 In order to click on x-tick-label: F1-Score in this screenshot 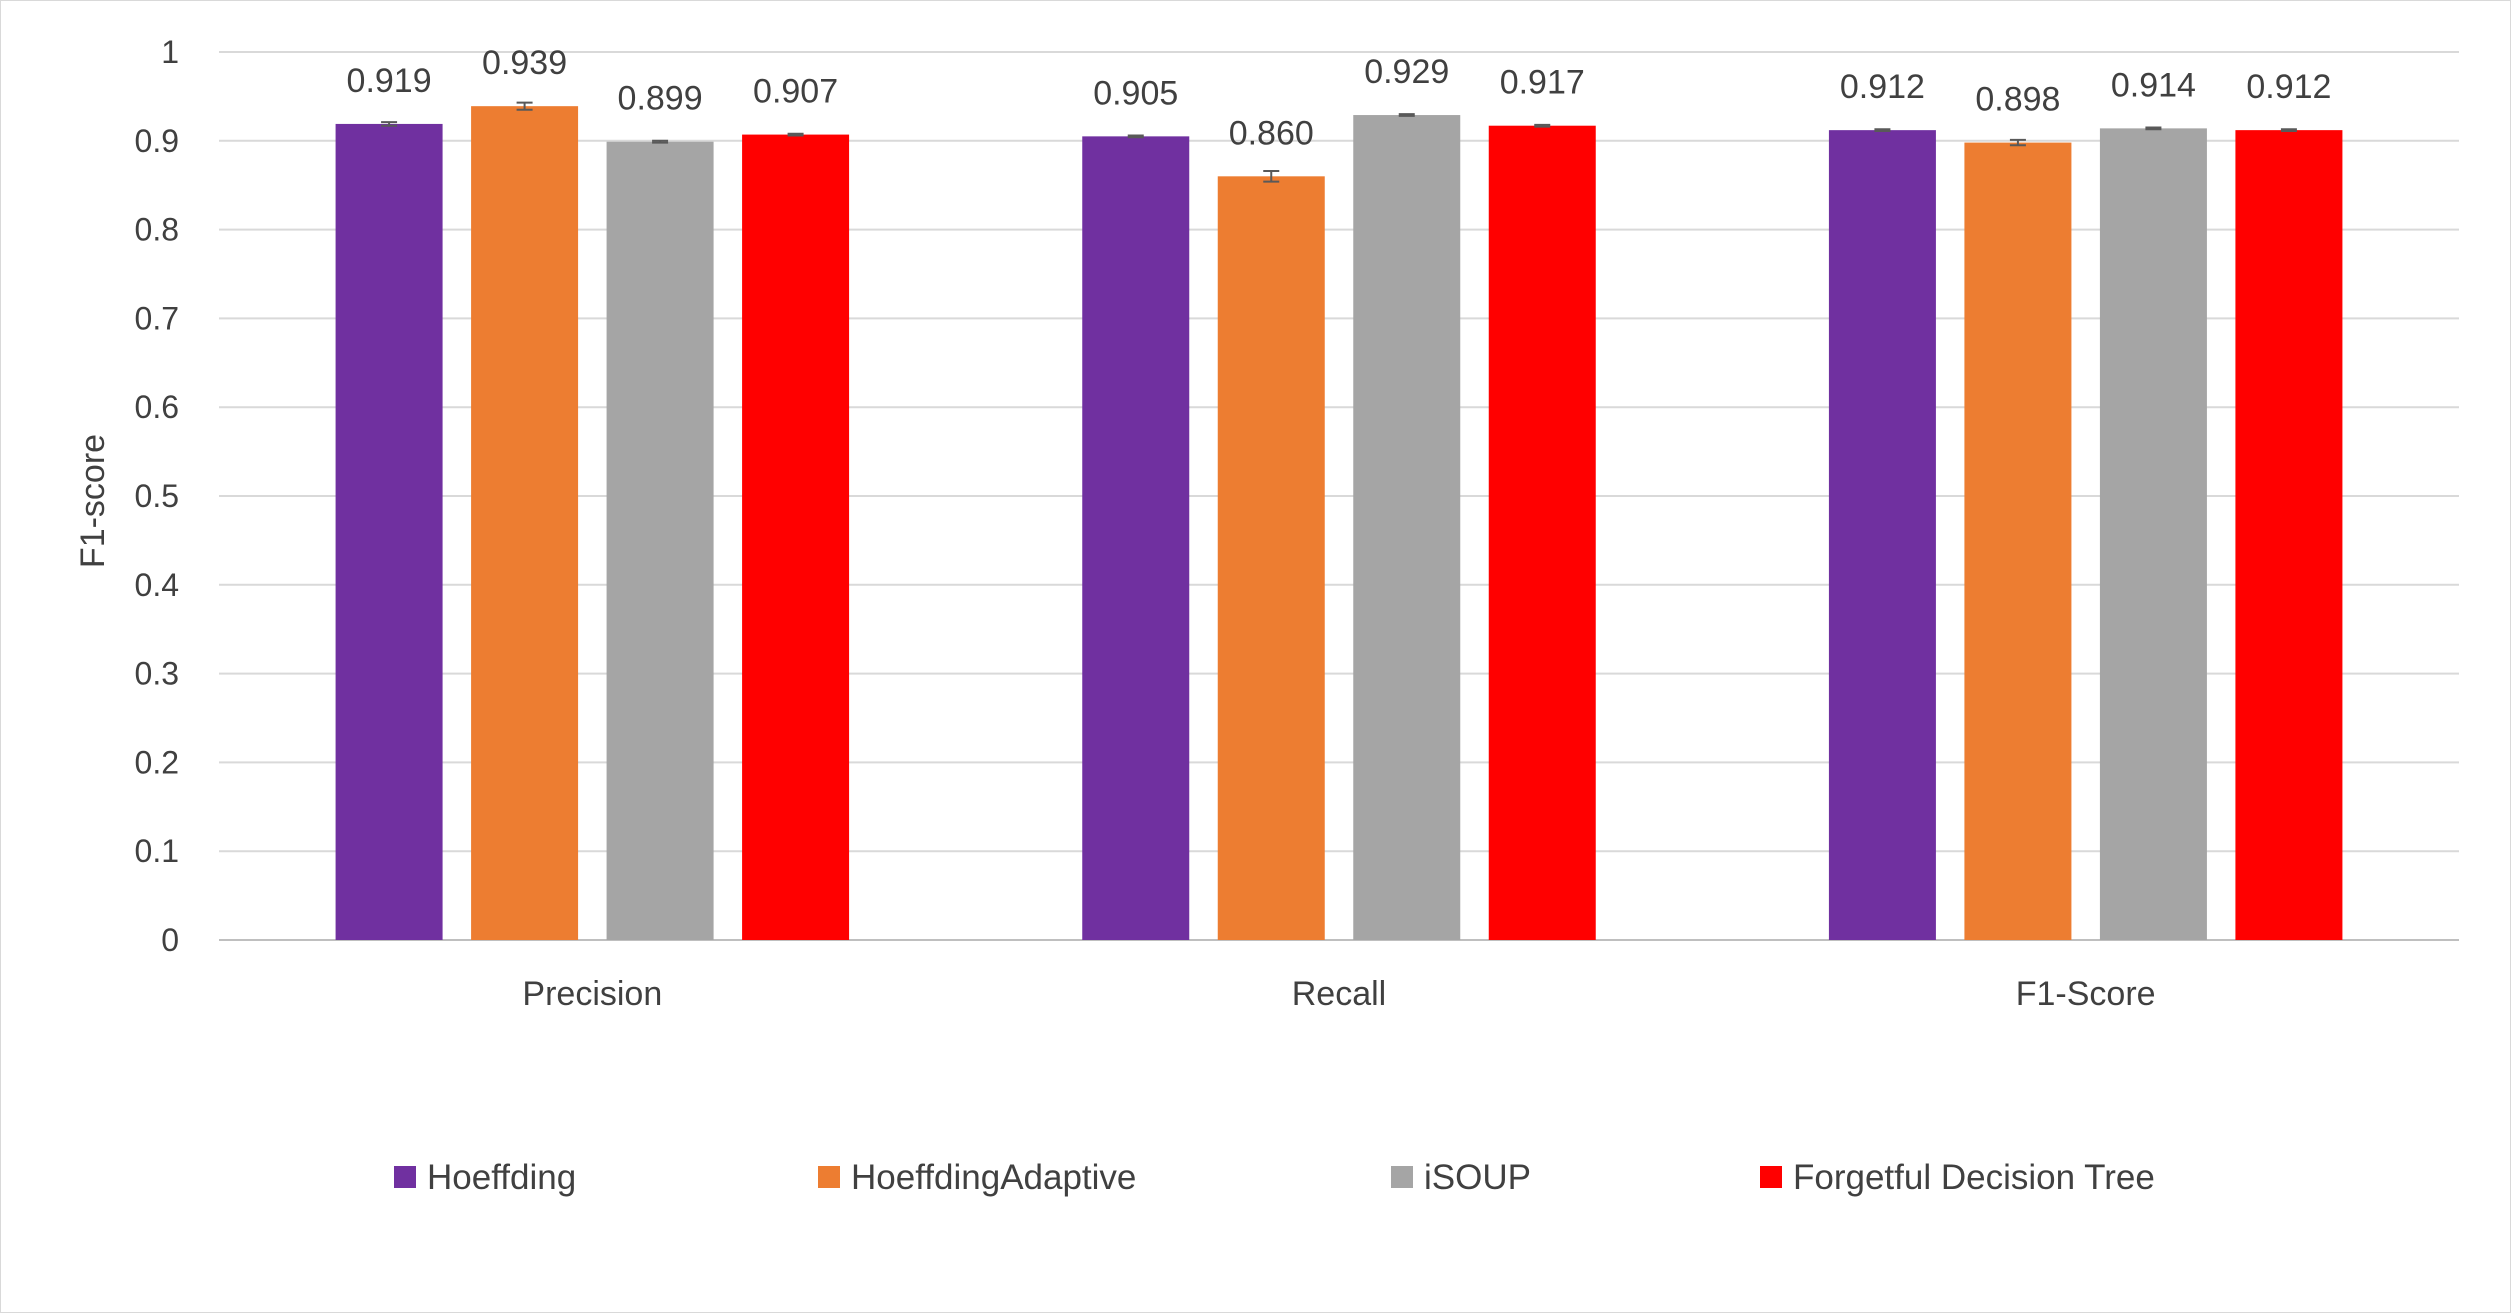, I will do `click(2086, 994)`.